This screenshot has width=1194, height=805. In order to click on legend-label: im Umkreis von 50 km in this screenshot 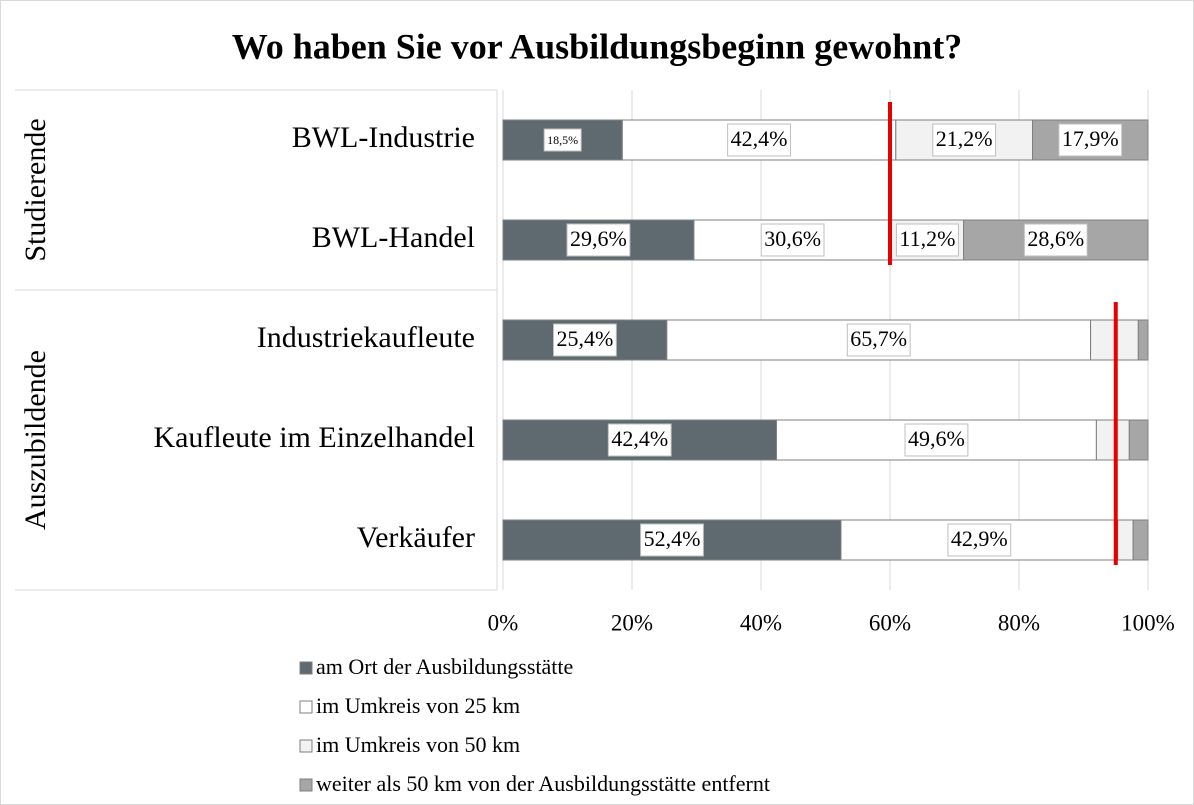, I will do `click(418, 744)`.